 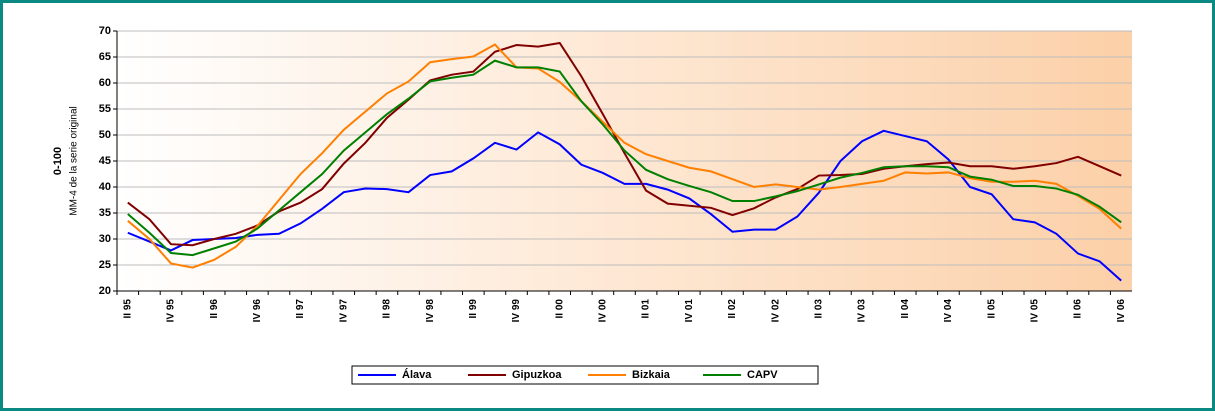 What do you see at coordinates (105, 135) in the screenshot?
I see `y-tick-label: 50` at bounding box center [105, 135].